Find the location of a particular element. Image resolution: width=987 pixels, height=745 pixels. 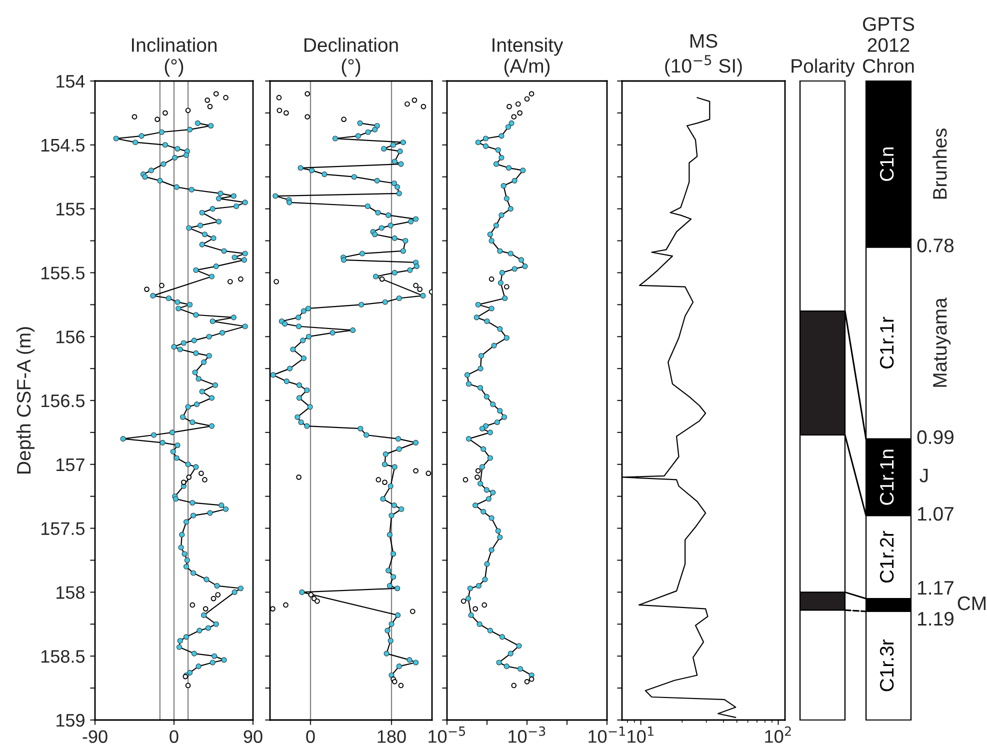

x-tick-label: 10$^{−1}$ is located at coordinates (606, 734).